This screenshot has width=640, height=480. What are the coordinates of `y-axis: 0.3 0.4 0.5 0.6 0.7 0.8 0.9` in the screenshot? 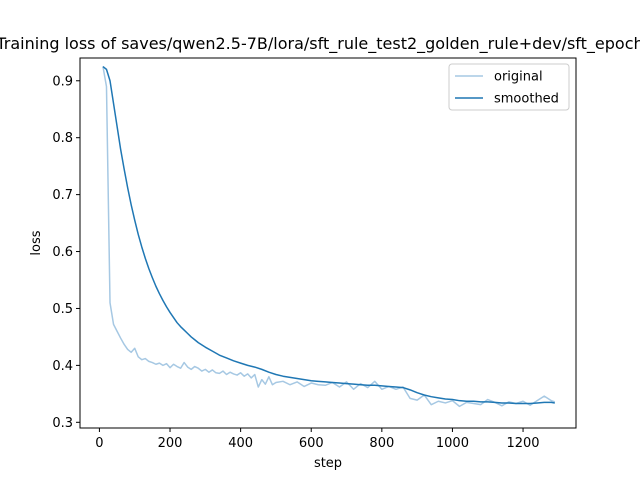 It's located at (66, 252).